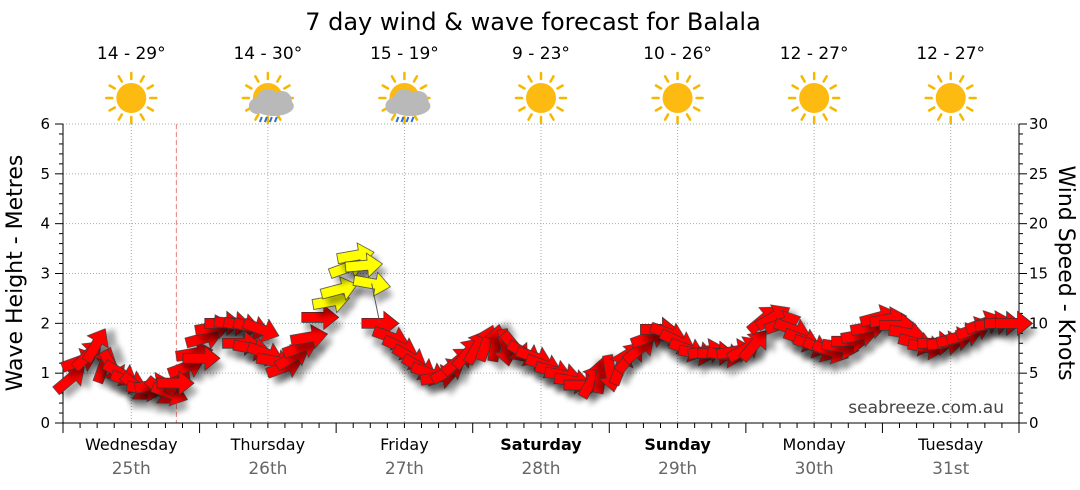 The image size is (1080, 490). Describe the element at coordinates (950, 444) in the screenshot. I see `day-name: Tuesday` at that location.